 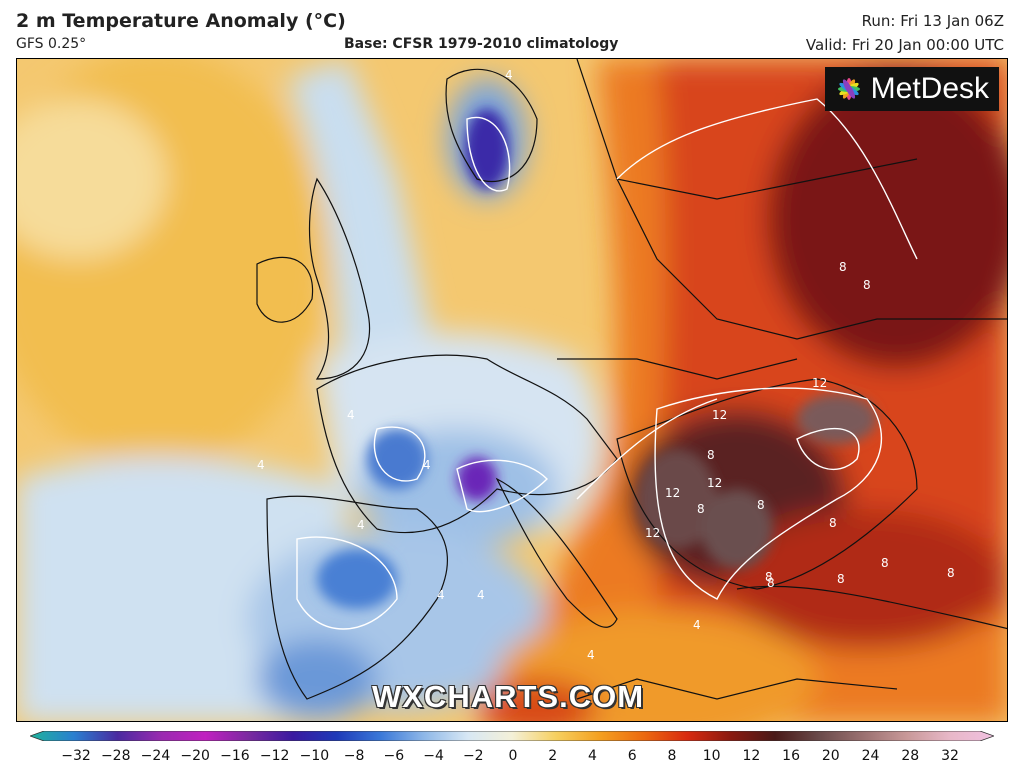 What do you see at coordinates (677, 369) in the screenshot?
I see `central-border` at bounding box center [677, 369].